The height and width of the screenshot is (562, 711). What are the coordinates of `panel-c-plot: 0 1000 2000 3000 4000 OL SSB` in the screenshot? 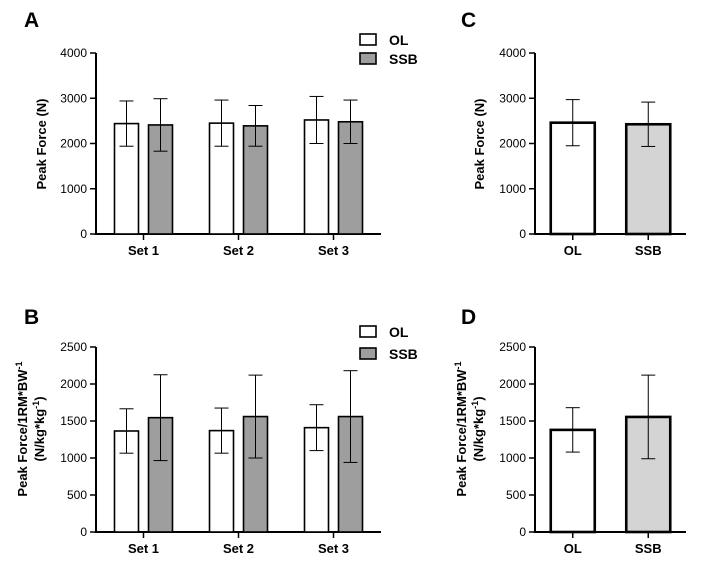 It's located at (592, 152).